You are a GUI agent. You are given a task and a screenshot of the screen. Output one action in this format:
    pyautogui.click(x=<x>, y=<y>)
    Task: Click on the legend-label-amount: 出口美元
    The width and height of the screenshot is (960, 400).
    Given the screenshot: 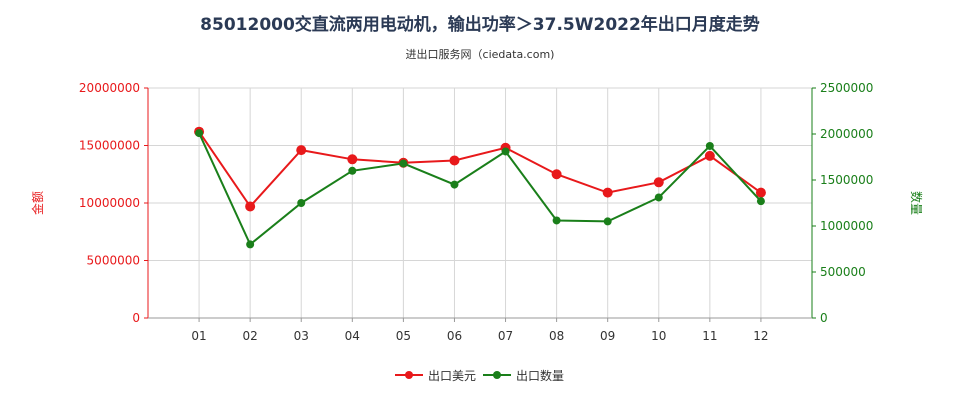 What is the action you would take?
    pyautogui.click(x=452, y=376)
    